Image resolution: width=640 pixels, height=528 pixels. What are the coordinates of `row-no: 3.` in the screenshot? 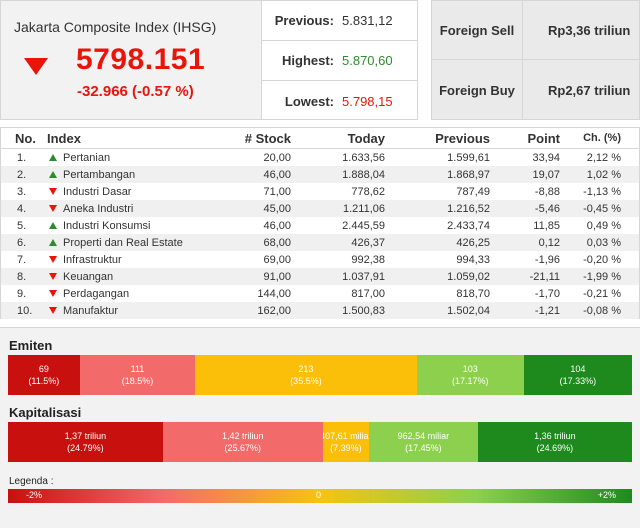 It's located at (22, 191).